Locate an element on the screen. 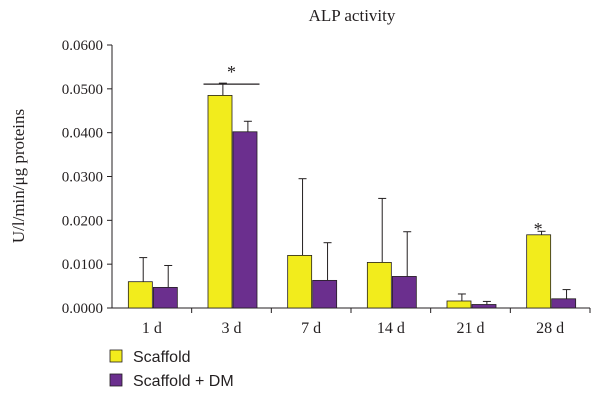 This screenshot has height=406, width=600. x-tick-label: 21 d is located at coordinates (471, 328).